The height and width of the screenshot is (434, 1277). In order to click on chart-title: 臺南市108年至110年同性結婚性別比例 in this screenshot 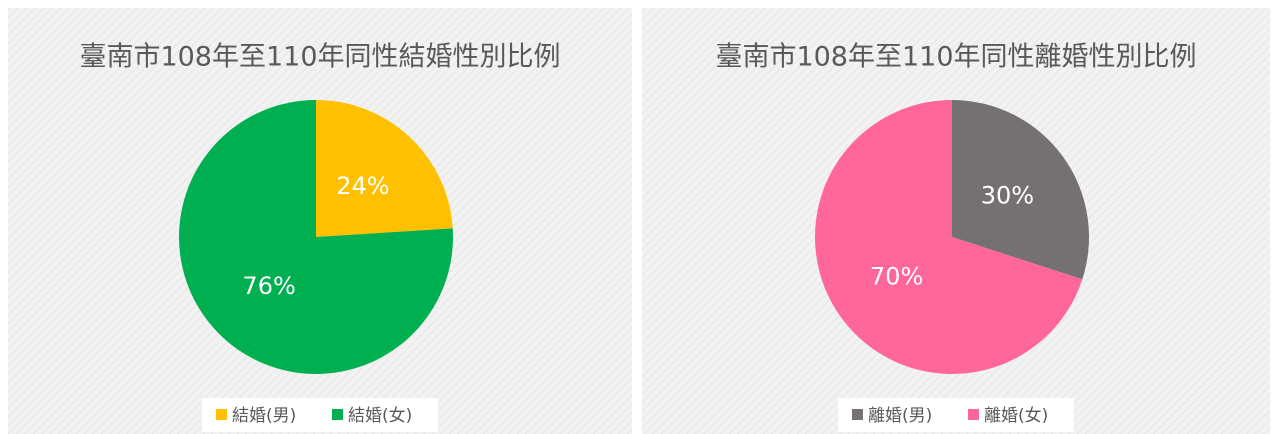, I will do `click(319, 57)`.